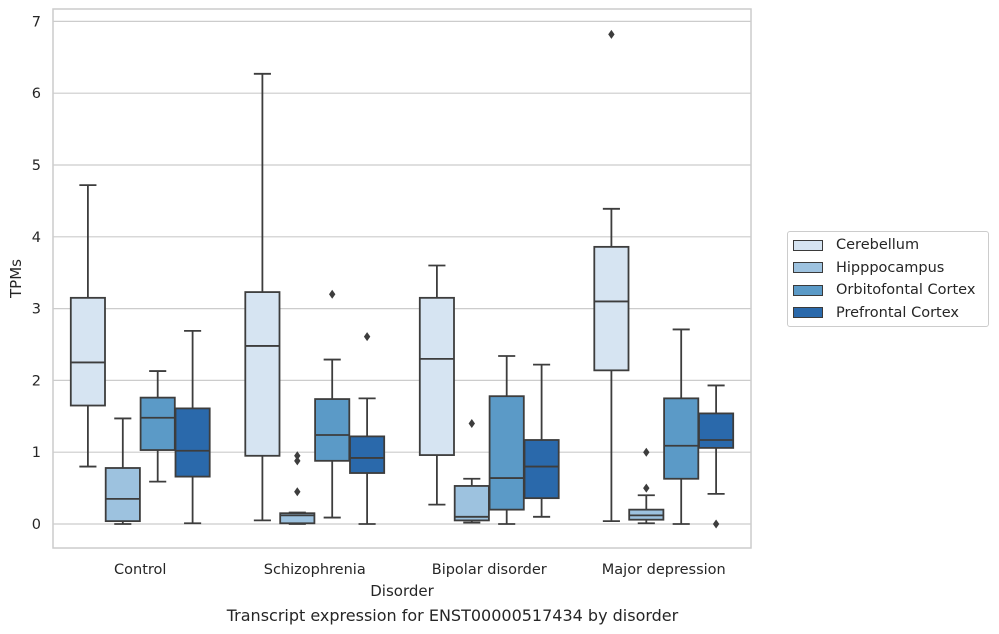  What do you see at coordinates (36, 238) in the screenshot?
I see `y-tick-label: 4` at bounding box center [36, 238].